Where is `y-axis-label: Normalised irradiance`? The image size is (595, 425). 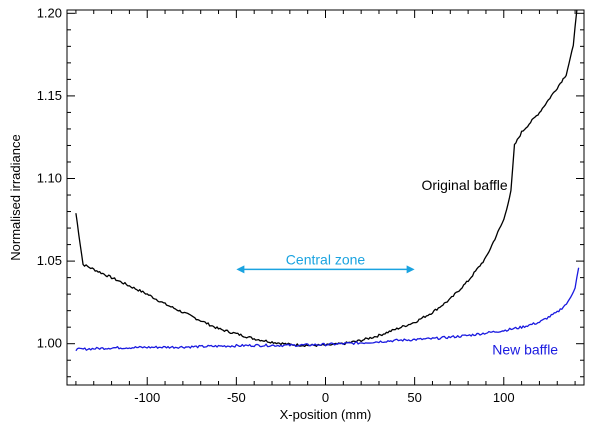 y-axis-label: Normalised irradiance is located at coordinates (15, 197).